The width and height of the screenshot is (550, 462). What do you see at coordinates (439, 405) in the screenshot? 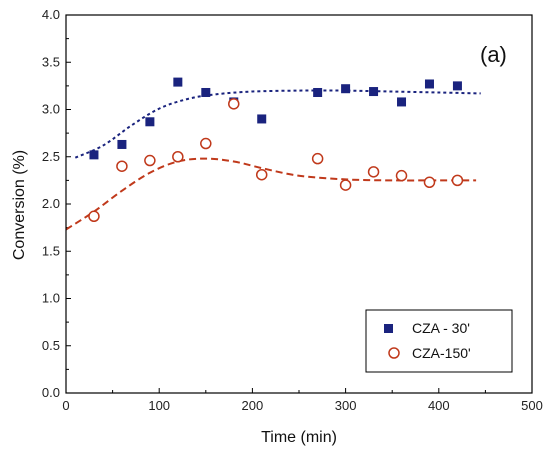
I see `x-tick-label: 400` at bounding box center [439, 405].